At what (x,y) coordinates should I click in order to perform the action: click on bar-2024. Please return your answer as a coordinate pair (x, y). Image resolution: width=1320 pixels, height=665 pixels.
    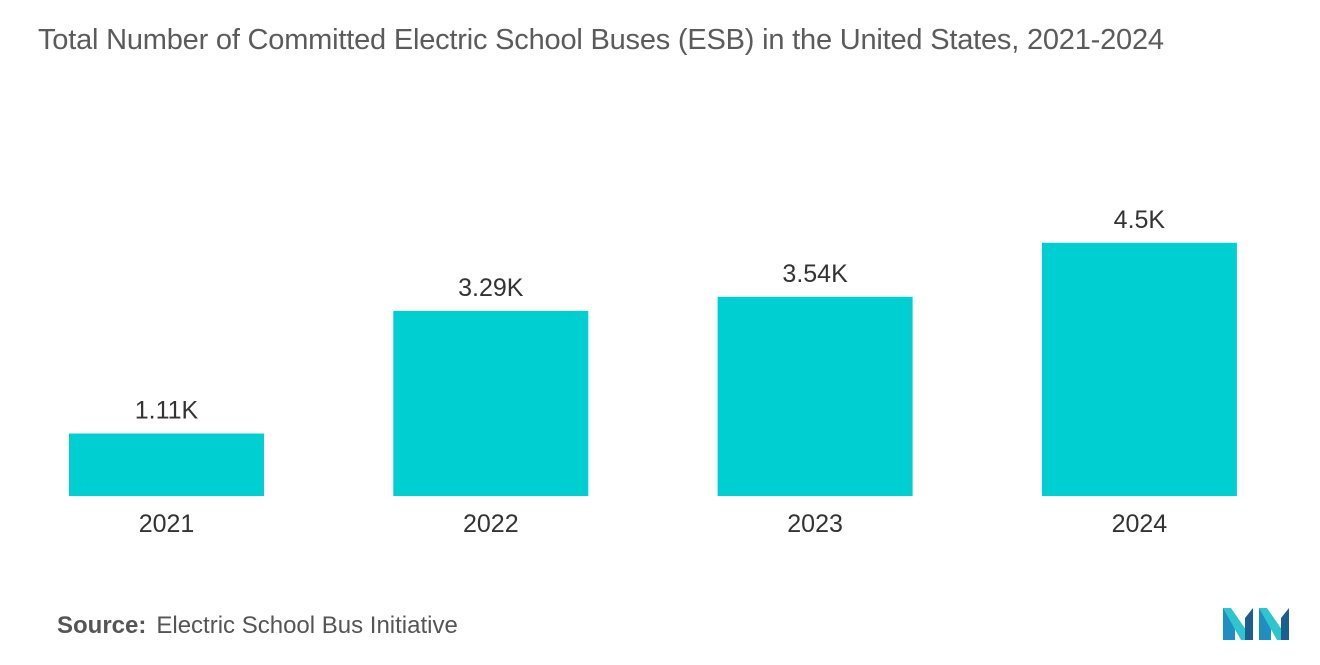
    Looking at the image, I should click on (1139, 369).